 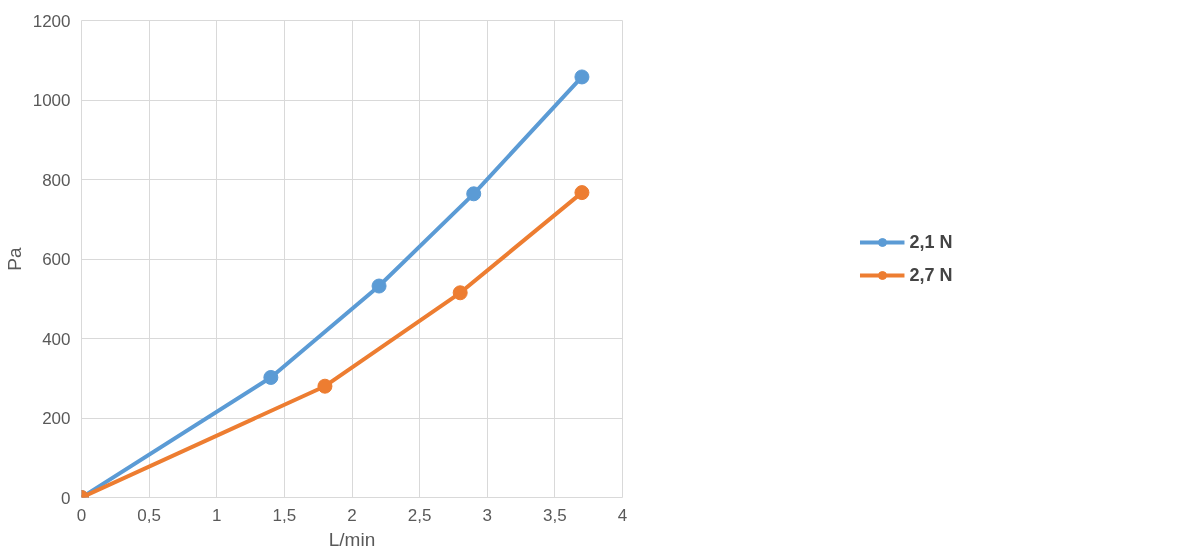 What do you see at coordinates (56, 180) in the screenshot?
I see `y-tick-label: 800` at bounding box center [56, 180].